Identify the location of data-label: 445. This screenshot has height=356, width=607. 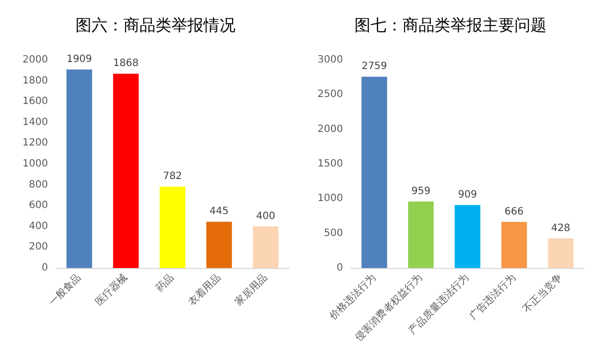
(219, 212).